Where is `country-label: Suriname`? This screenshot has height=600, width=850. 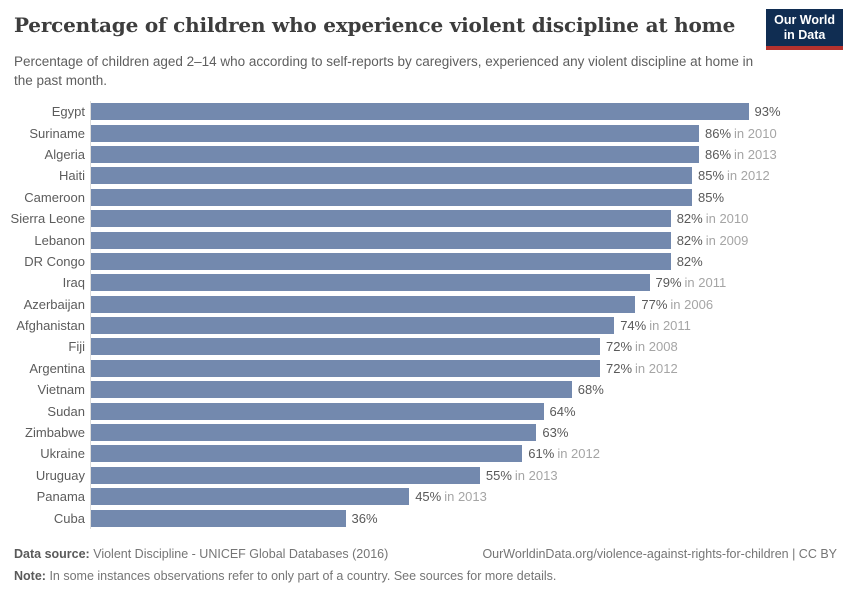
country-label: Suriname is located at coordinates (57, 133).